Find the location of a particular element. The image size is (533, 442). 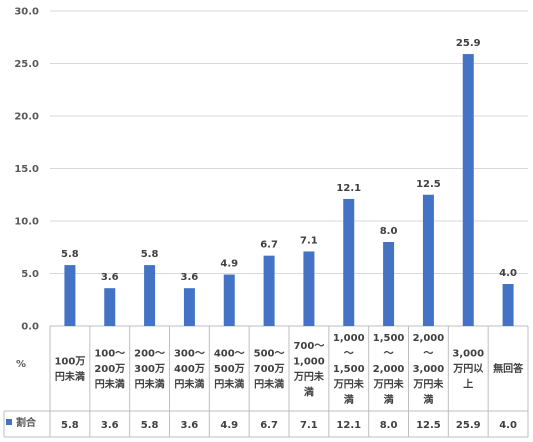

table-value: 8.0 is located at coordinates (389, 425).